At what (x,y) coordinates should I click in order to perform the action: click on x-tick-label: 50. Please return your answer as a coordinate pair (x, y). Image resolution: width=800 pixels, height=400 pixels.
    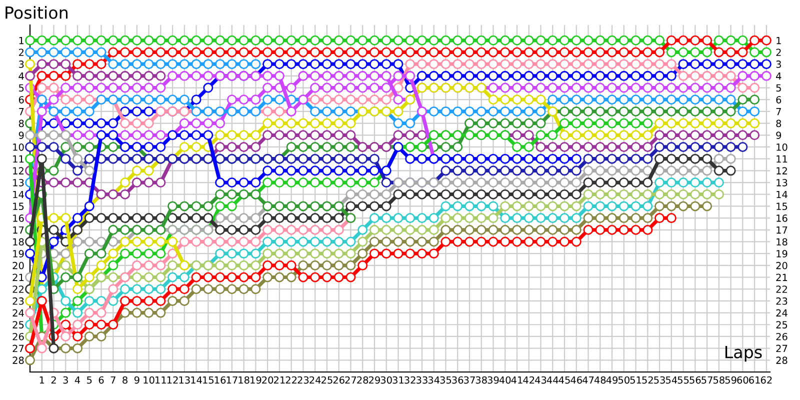
    Looking at the image, I should click on (624, 380).